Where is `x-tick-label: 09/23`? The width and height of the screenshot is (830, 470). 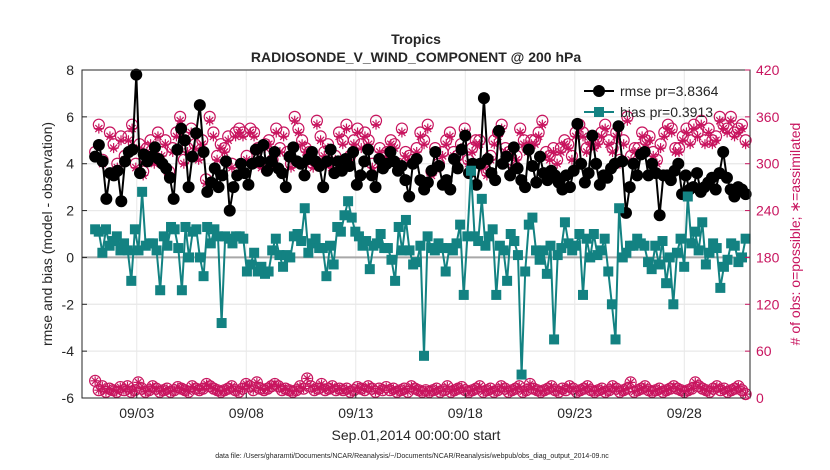
x-tick-label: 09/23 is located at coordinates (574, 413).